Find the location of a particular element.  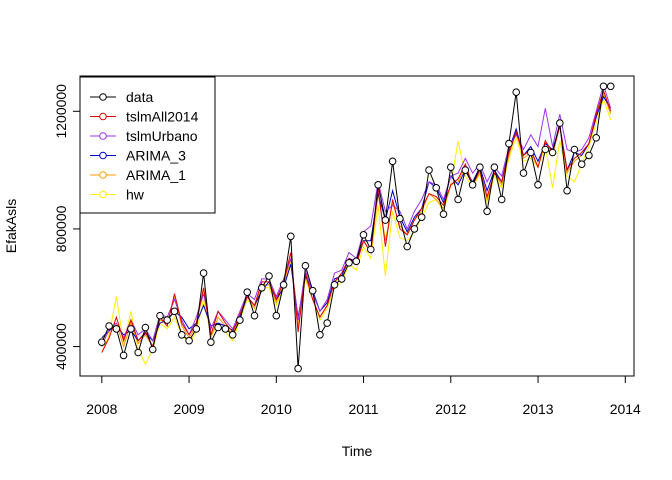

x-tick-label: 2009 is located at coordinates (188, 409).